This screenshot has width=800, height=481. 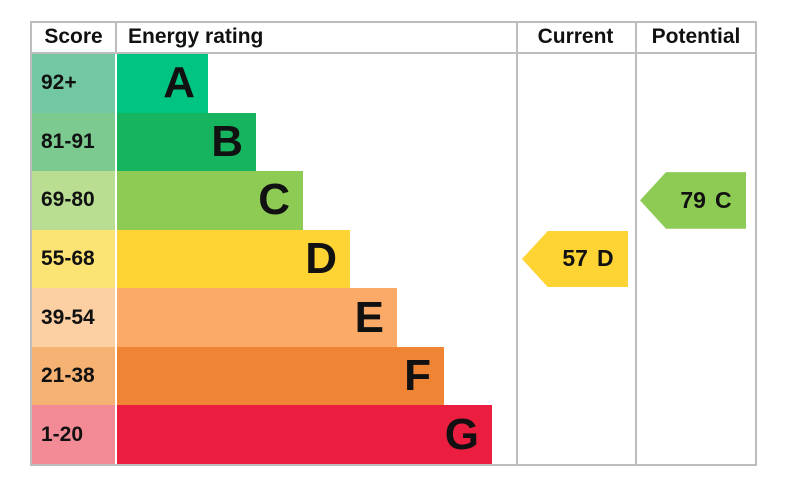 I want to click on potential-column-divider, so click(x=636, y=243).